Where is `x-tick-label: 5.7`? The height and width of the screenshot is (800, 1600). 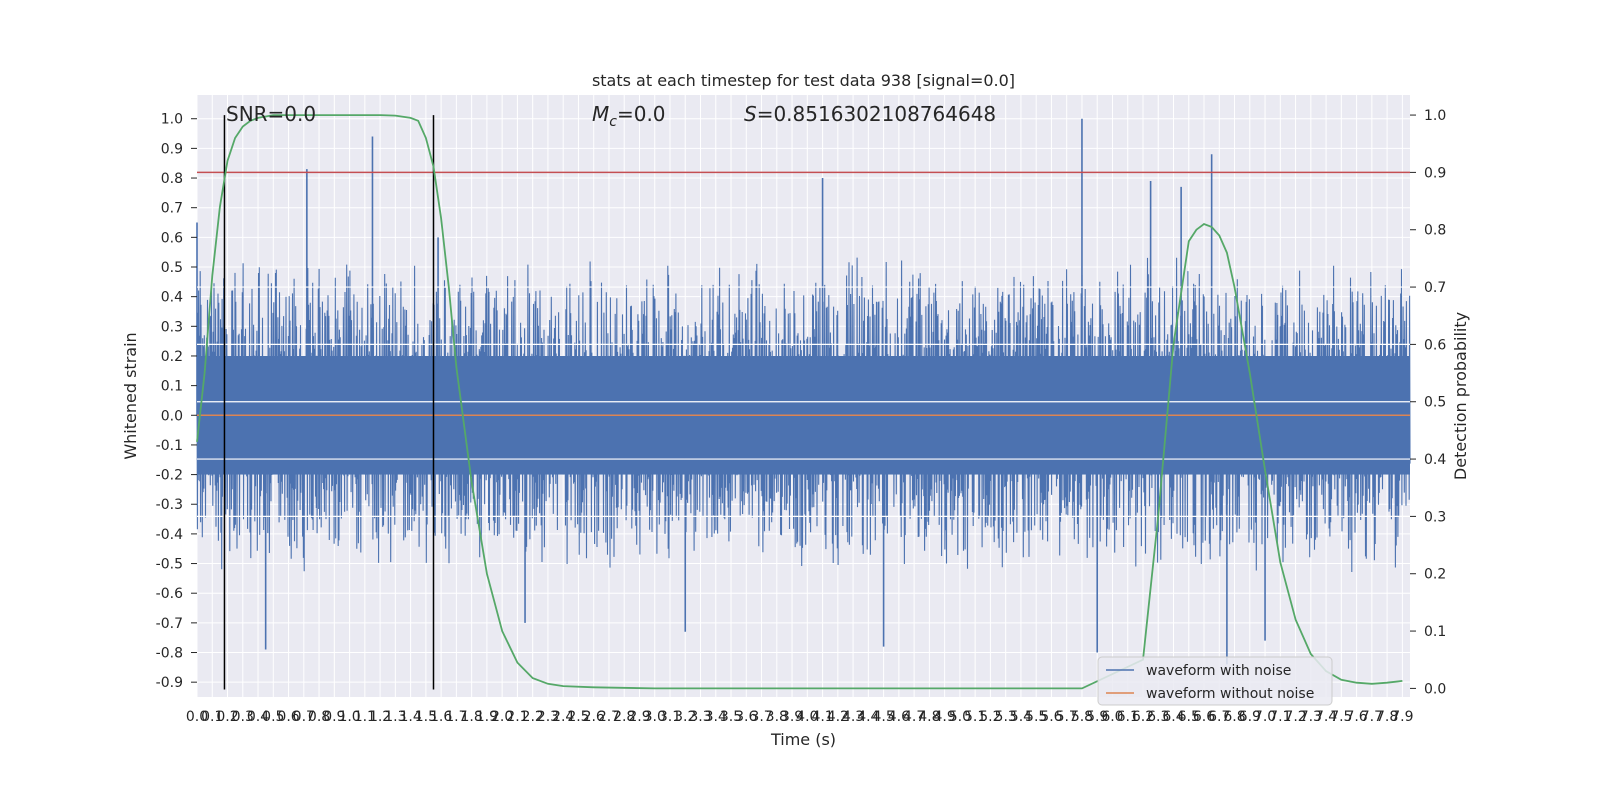
x-tick-label: 5.7 is located at coordinates (1067, 717).